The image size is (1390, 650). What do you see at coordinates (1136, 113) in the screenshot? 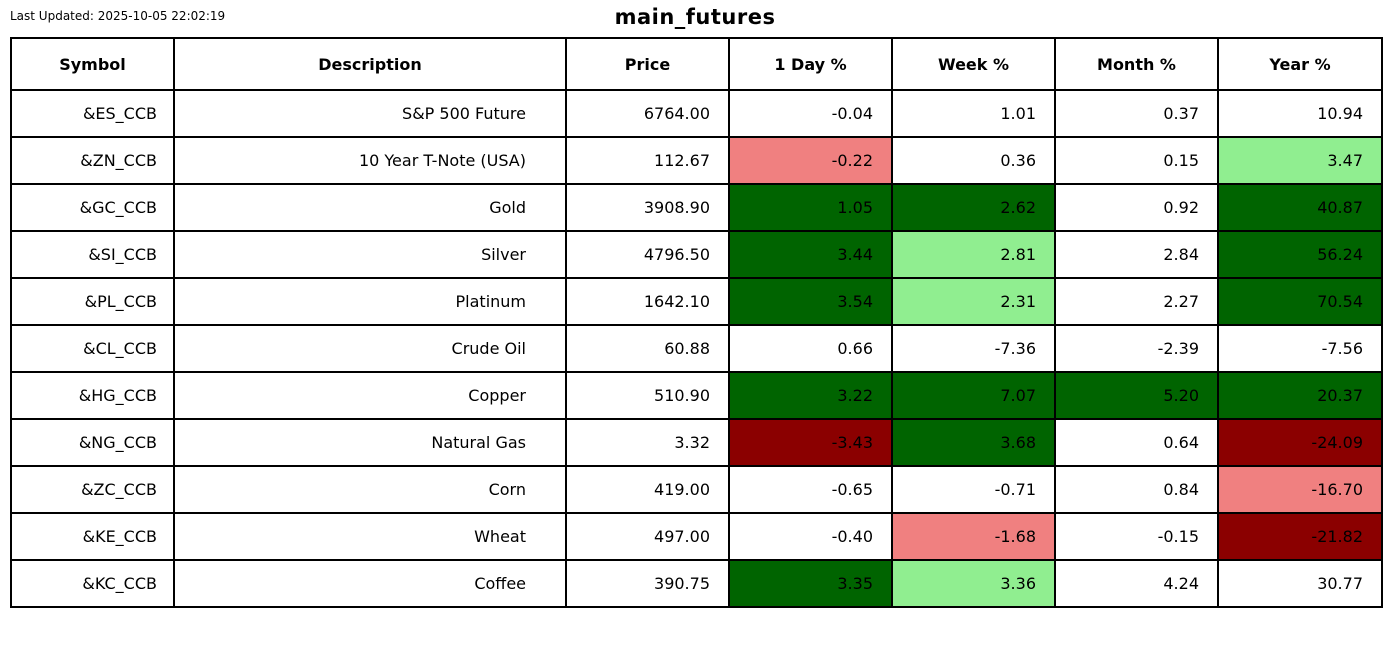
I see `month-change-cell: 0.37` at bounding box center [1136, 113].